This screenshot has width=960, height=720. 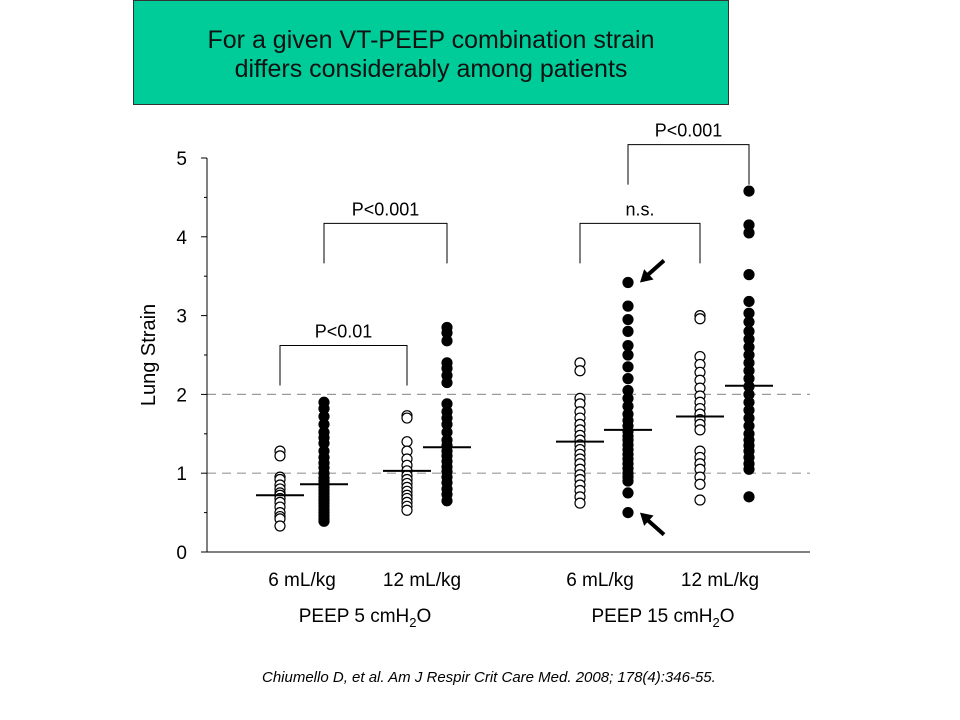 What do you see at coordinates (181, 238) in the screenshot?
I see `y-tick-label-4: 4` at bounding box center [181, 238].